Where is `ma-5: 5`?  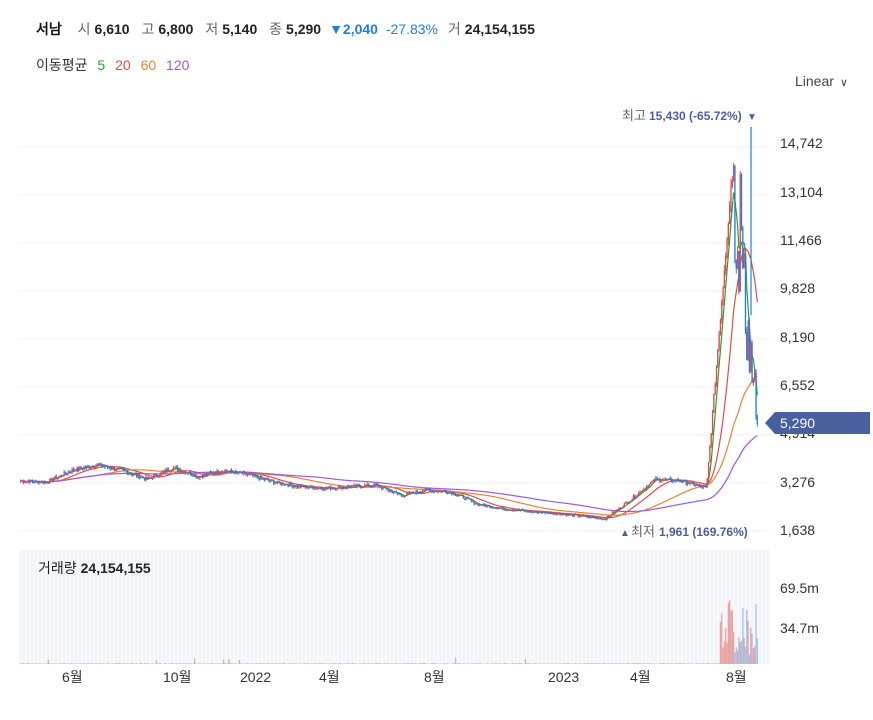
ma-5: 5 is located at coordinates (101, 65).